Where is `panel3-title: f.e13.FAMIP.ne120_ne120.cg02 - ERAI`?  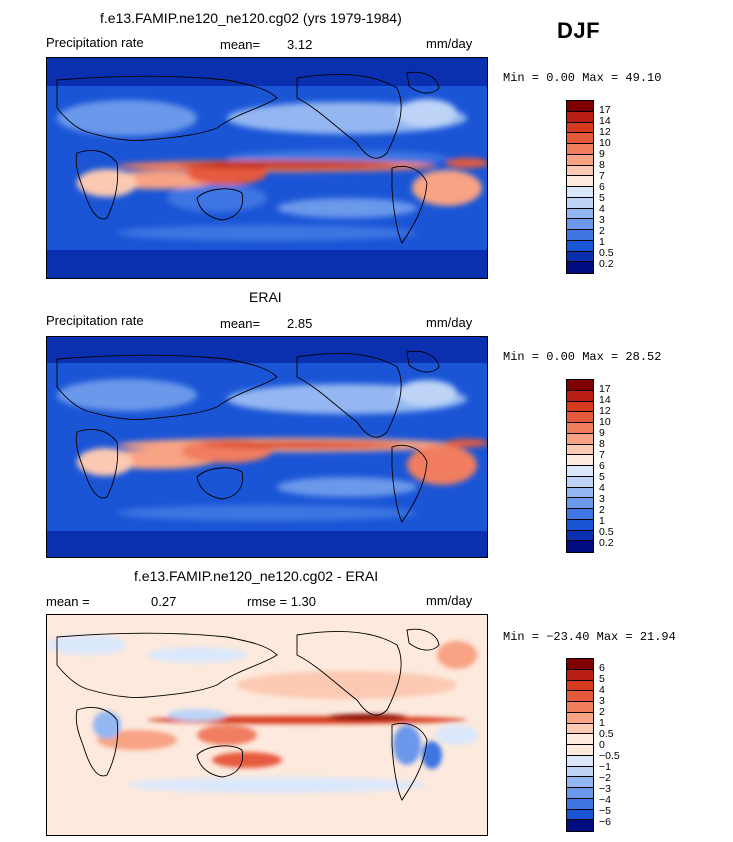 panel3-title: f.e13.FAMIP.ne120_ne120.cg02 - ERAI is located at coordinates (256, 576).